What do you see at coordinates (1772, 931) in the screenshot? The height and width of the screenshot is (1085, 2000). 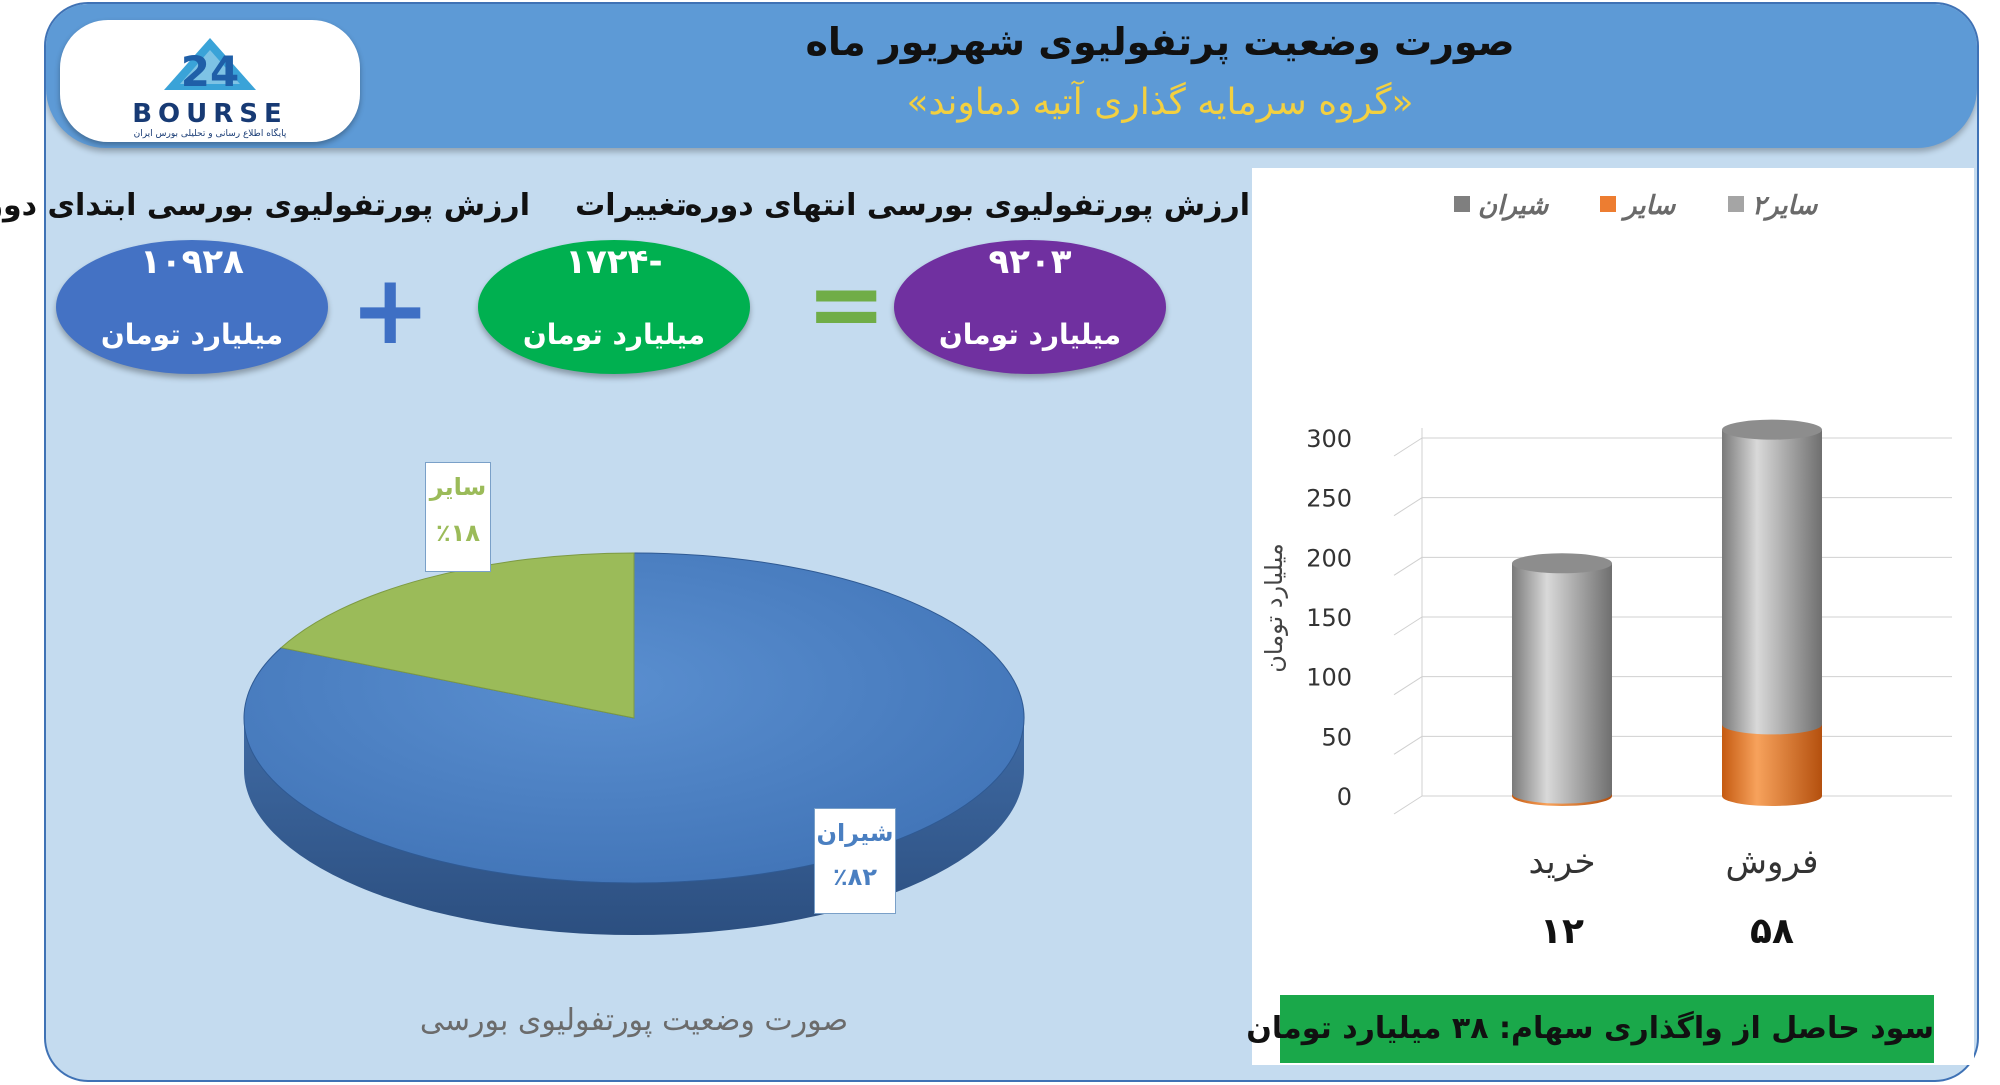 I see `x-category-total: ۵۸` at bounding box center [1772, 931].